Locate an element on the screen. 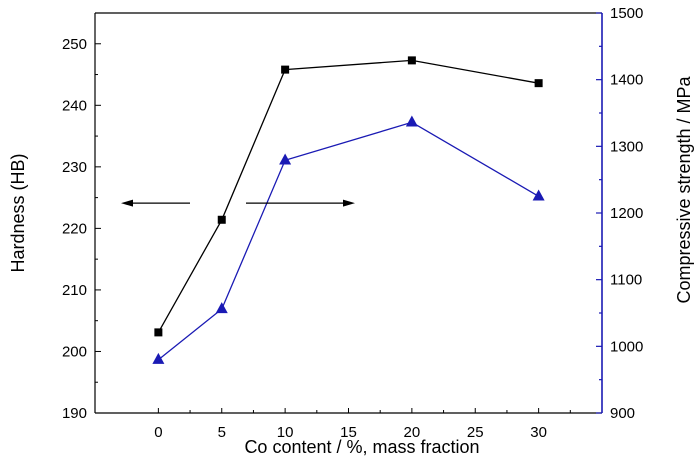 The image size is (700, 460). x-tick-label: 20 is located at coordinates (412, 432).